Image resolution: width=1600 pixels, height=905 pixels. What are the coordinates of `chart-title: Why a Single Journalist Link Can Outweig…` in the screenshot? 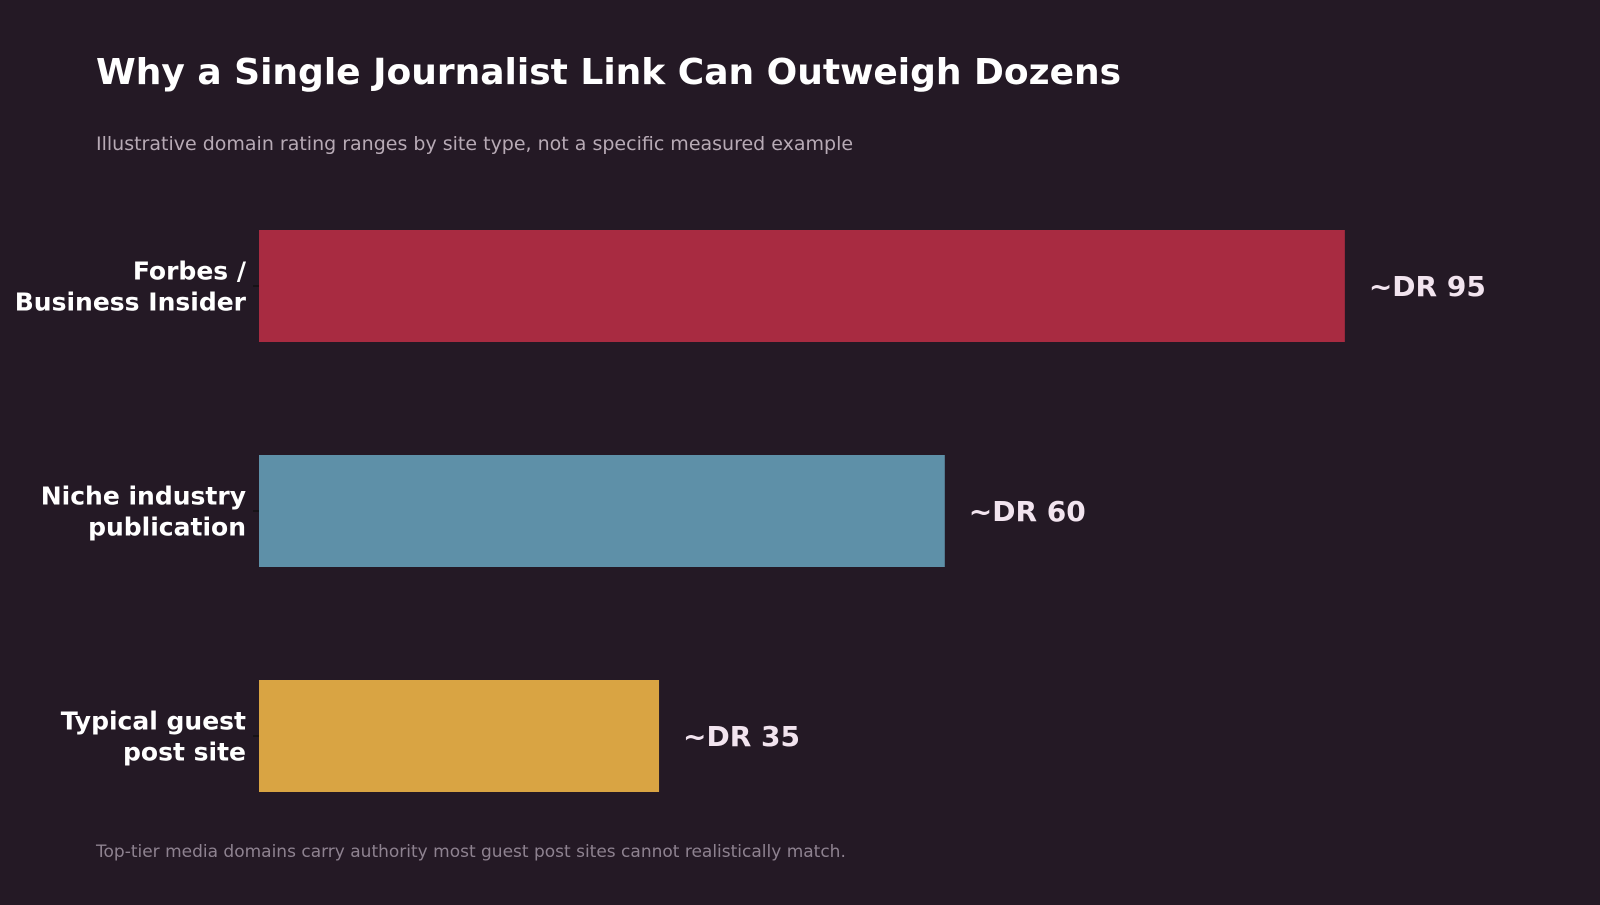 It's located at (609, 72).